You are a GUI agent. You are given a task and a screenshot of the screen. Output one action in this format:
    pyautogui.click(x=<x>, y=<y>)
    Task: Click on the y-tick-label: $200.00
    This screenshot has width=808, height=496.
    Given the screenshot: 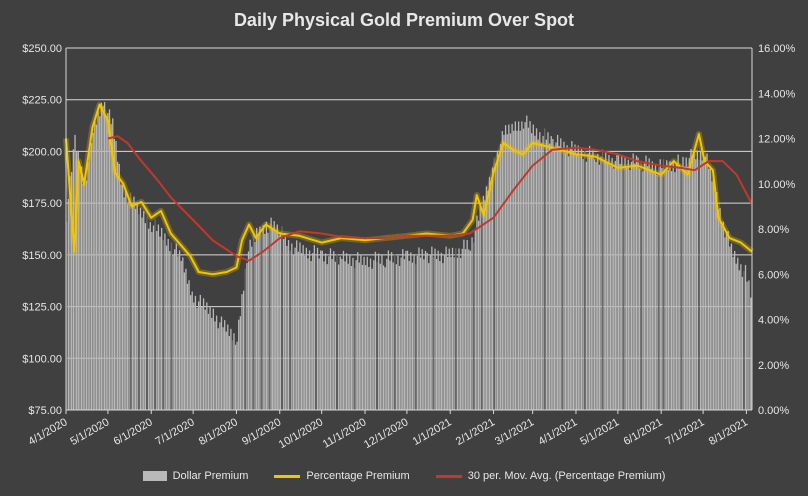 What is the action you would take?
    pyautogui.click(x=42, y=152)
    